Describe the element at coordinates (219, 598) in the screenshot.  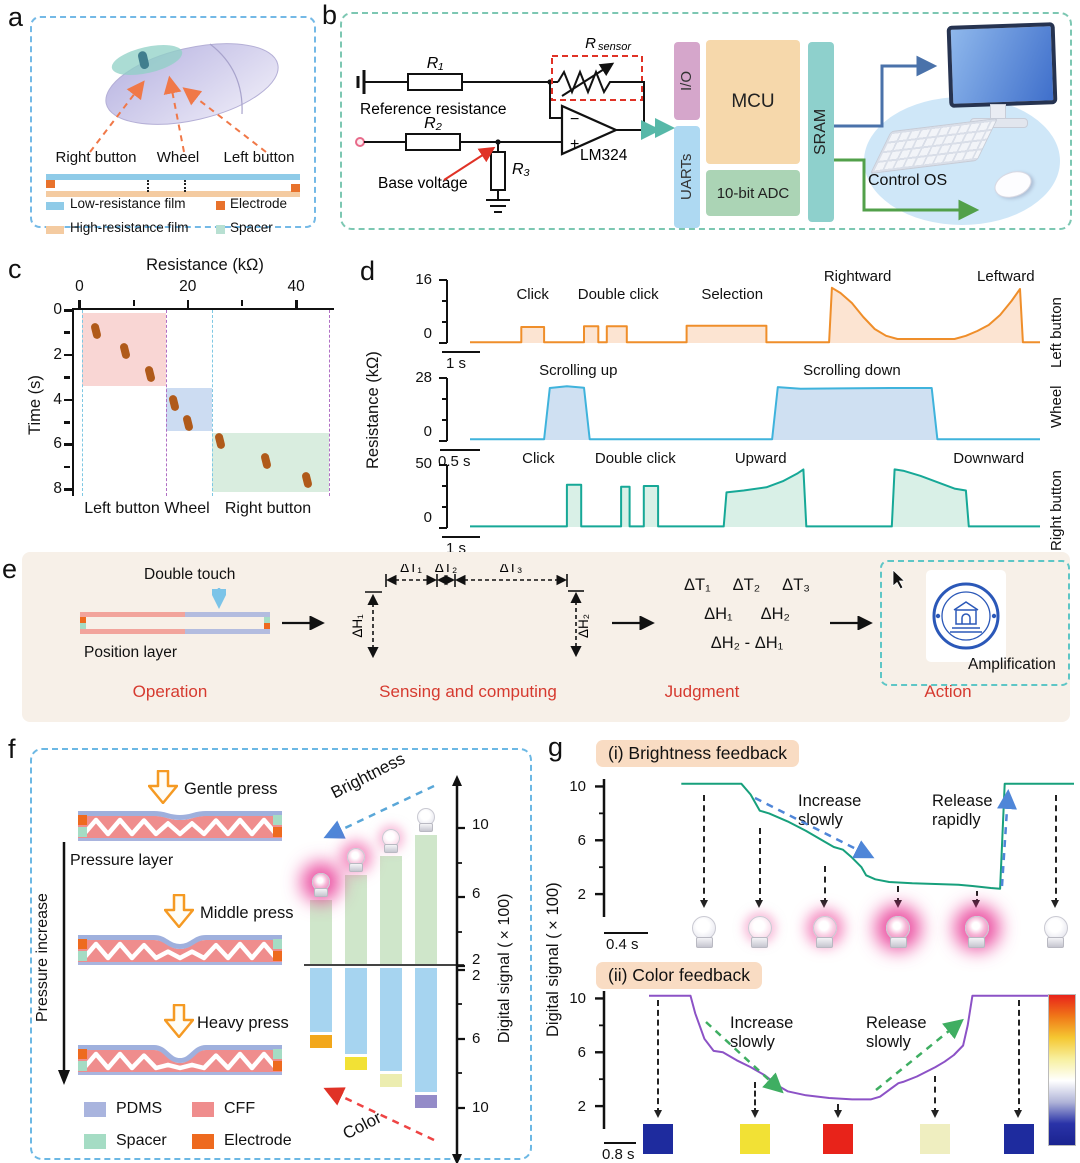
I see `double-touch-arrow` at that location.